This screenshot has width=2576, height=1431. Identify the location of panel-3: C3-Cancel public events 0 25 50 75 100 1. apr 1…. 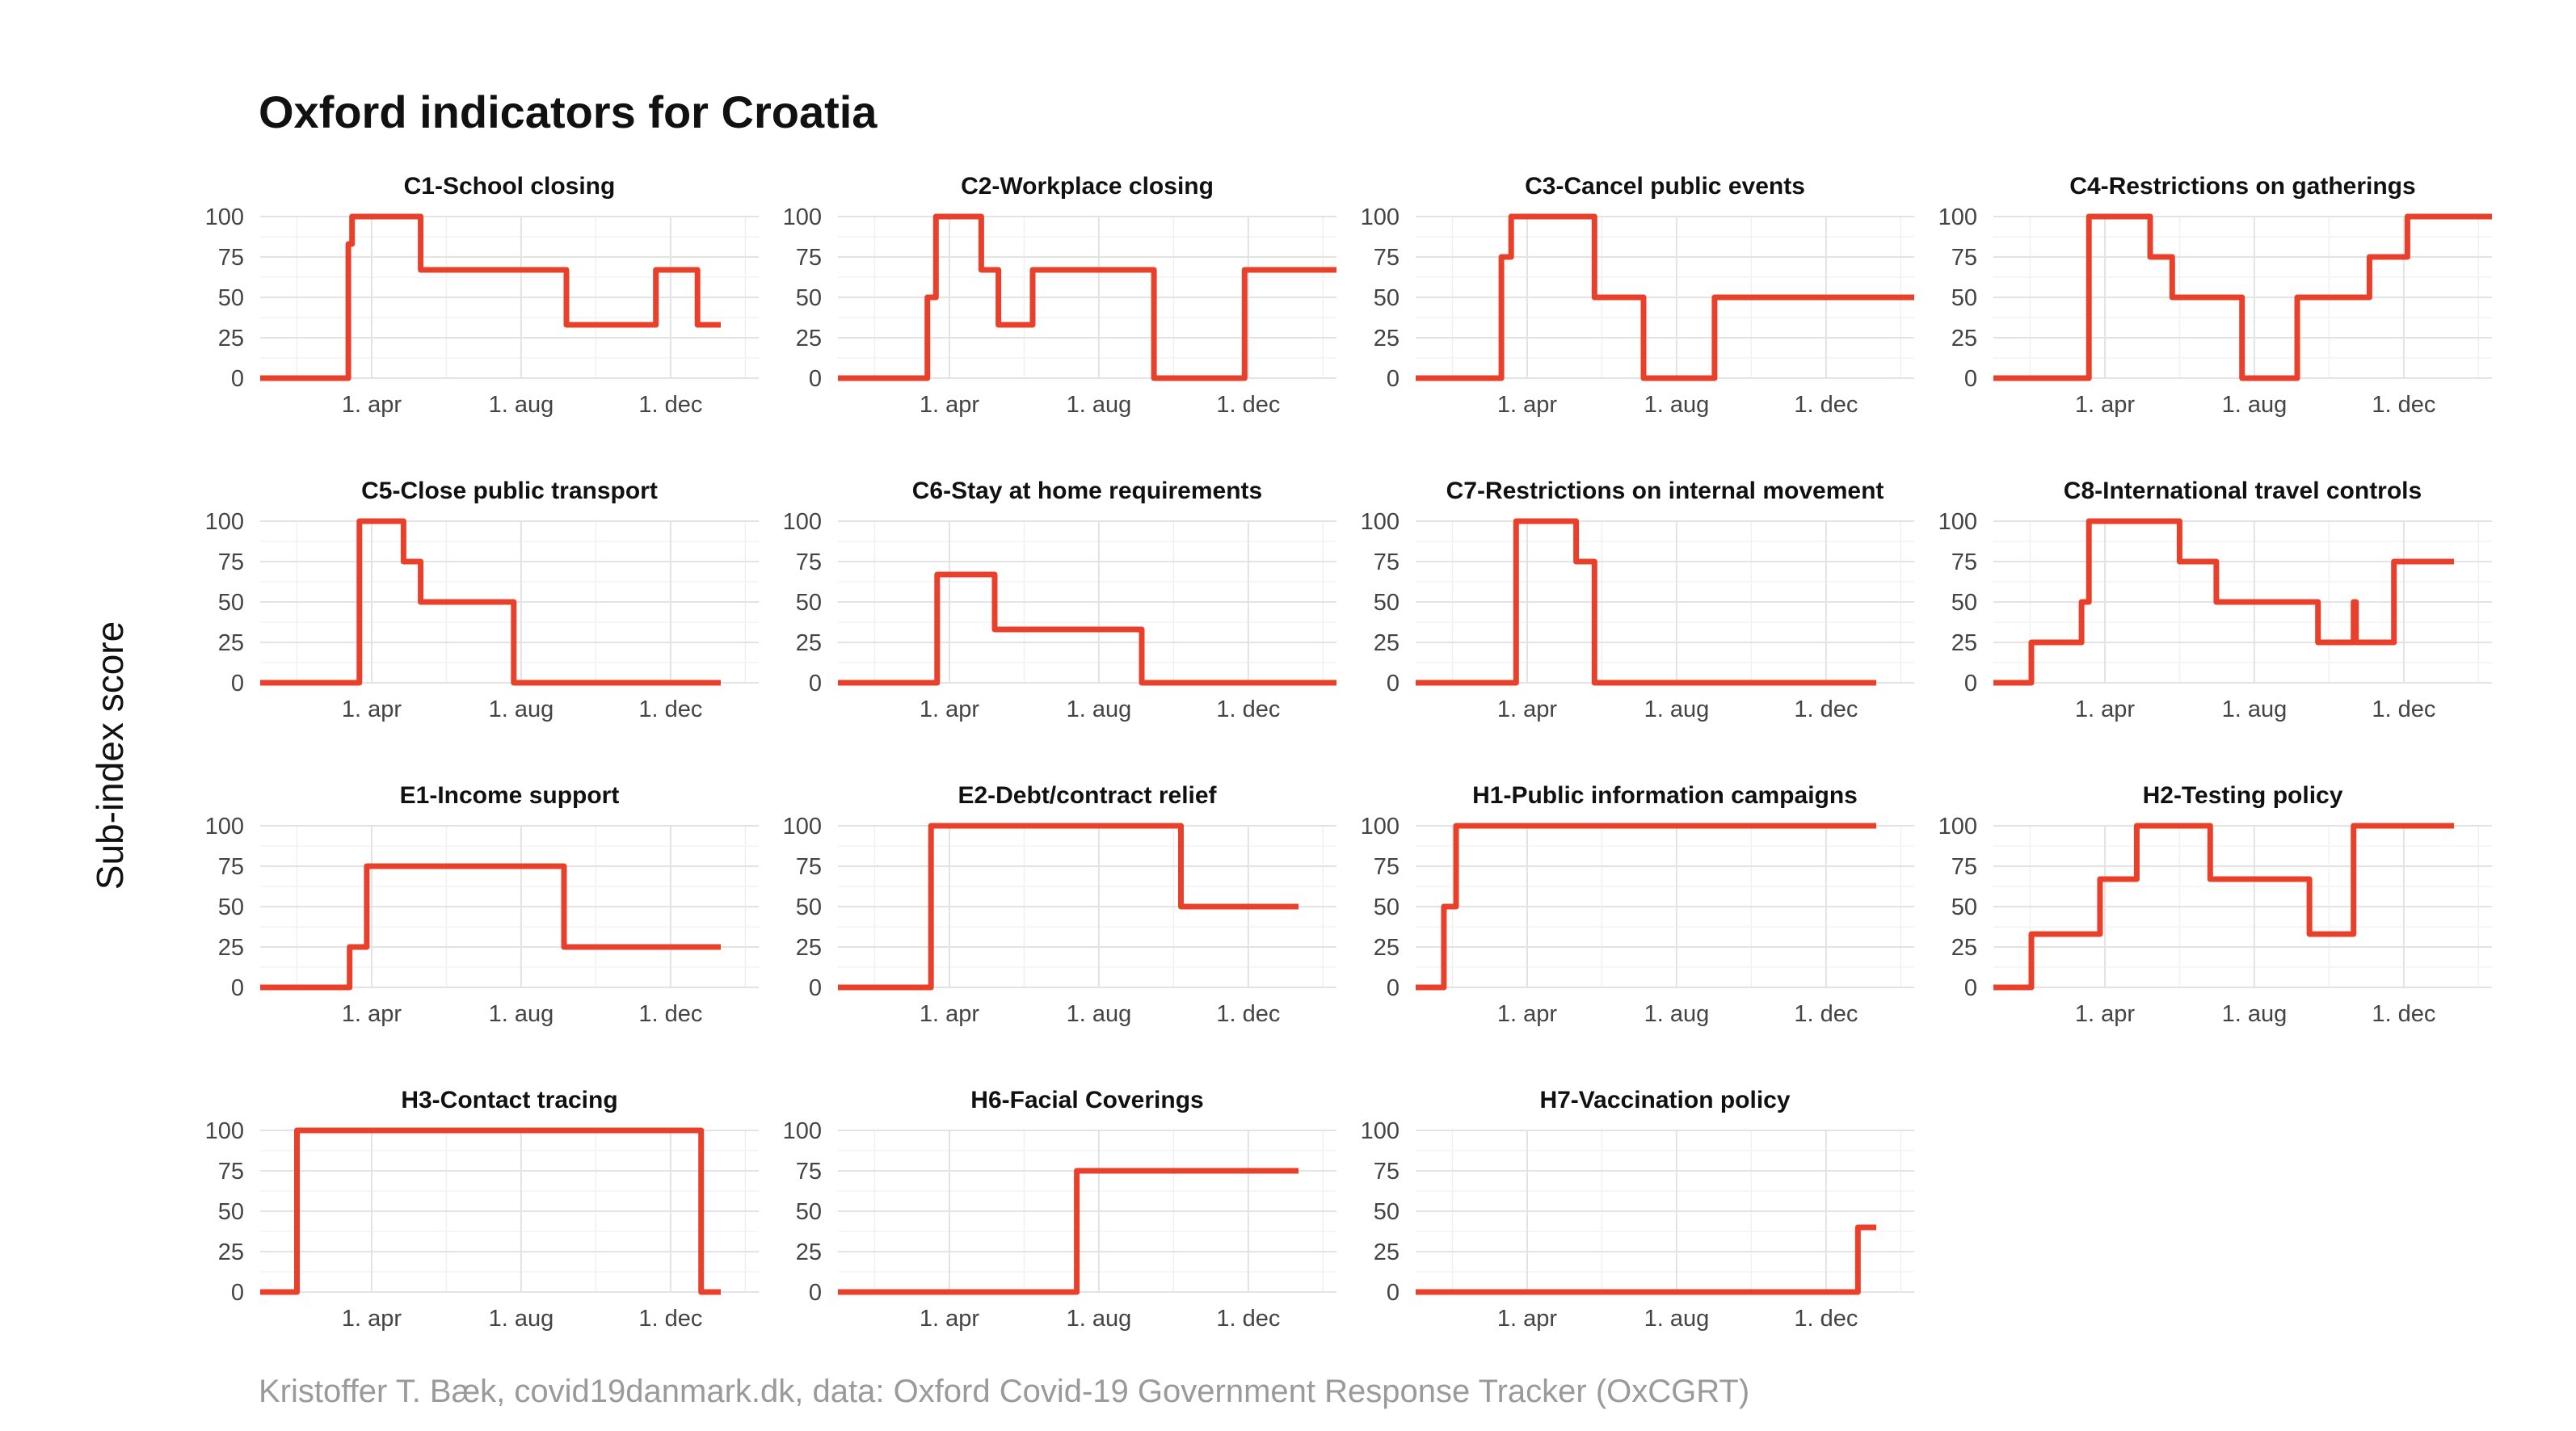
(1637, 295).